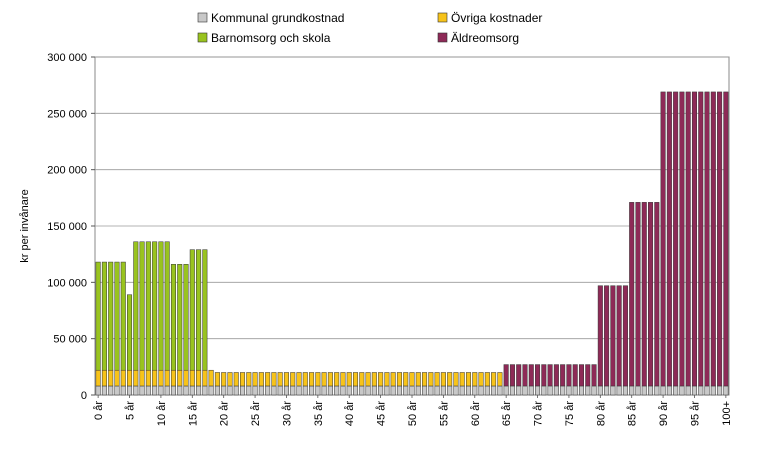 The width and height of the screenshot is (771, 450). I want to click on x-tick-label: 95 år, so click(695, 413).